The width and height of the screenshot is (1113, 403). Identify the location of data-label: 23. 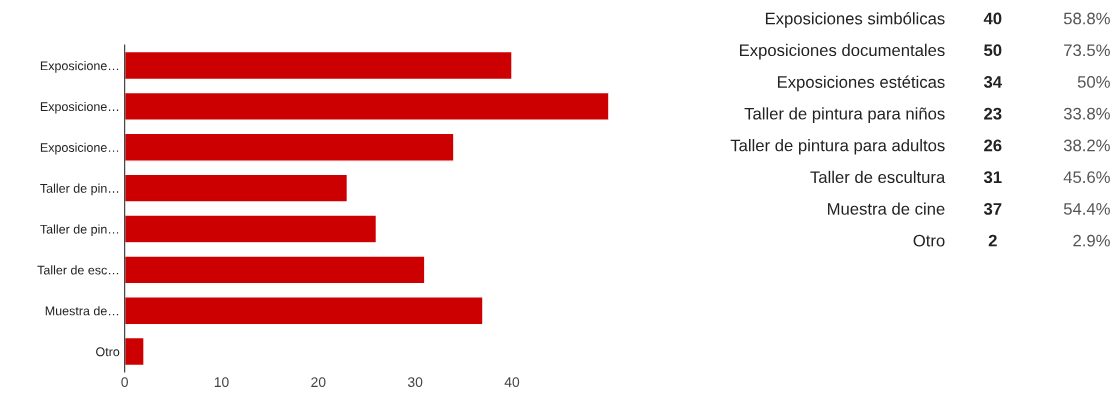
(993, 113).